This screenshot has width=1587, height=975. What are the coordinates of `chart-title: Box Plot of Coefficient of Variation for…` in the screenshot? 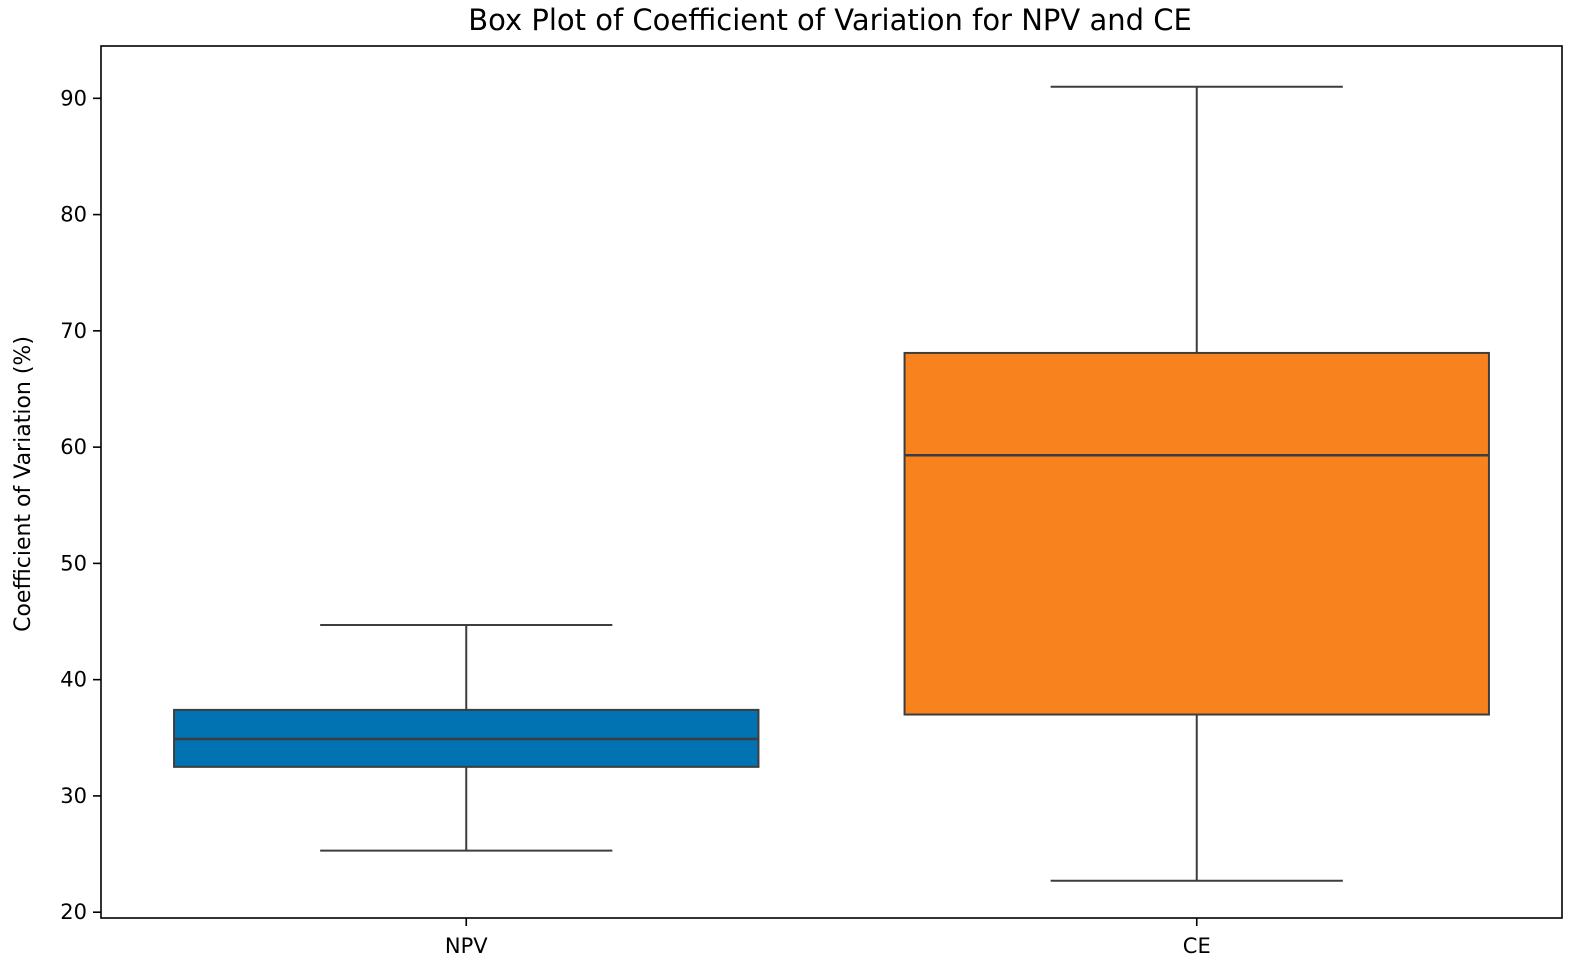 It's located at (830, 20).